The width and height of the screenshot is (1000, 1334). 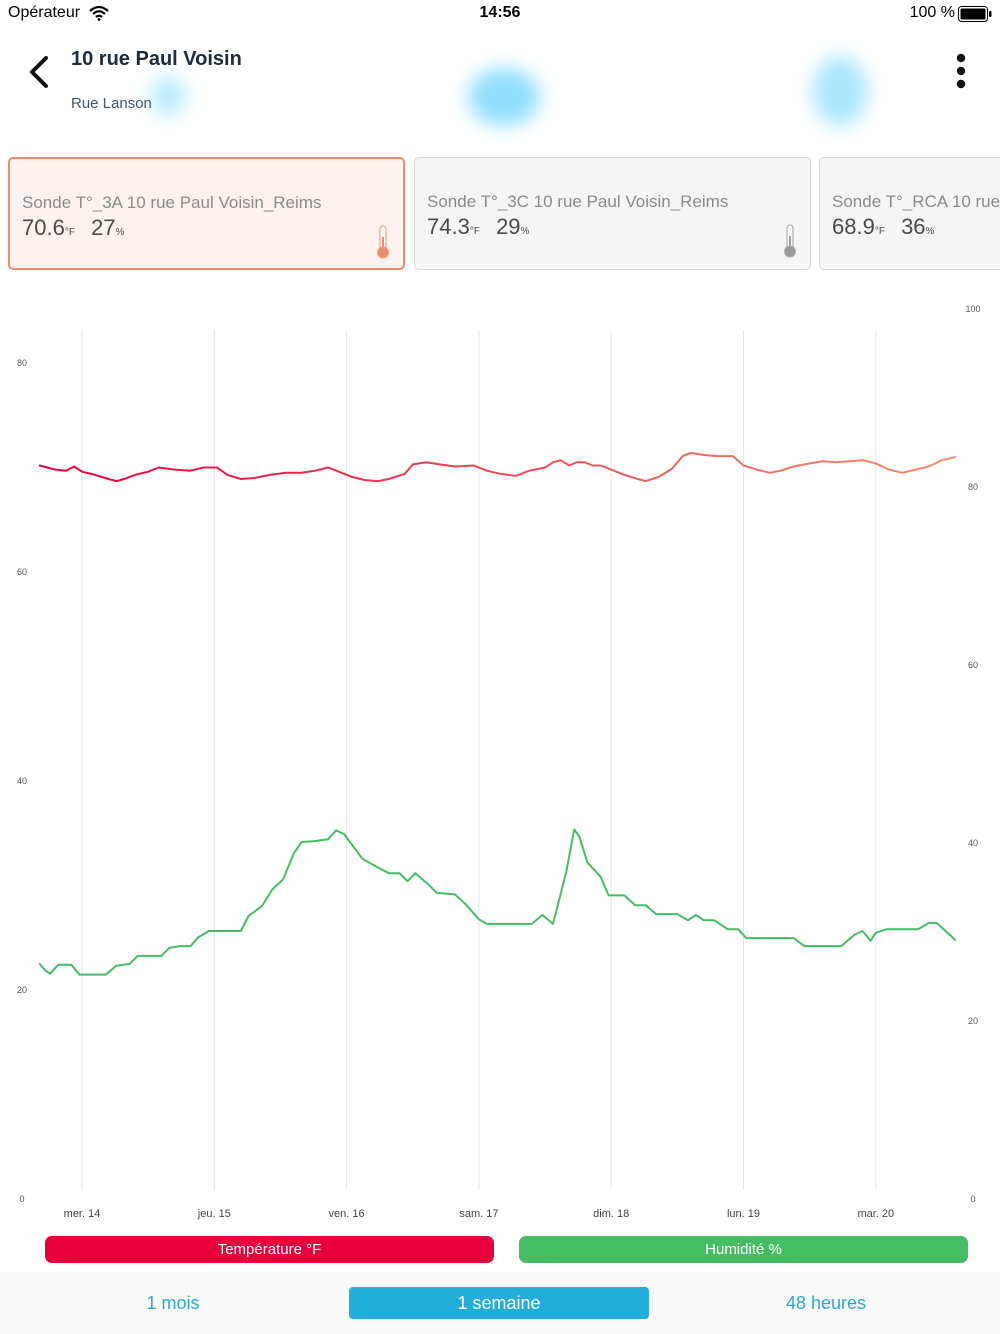 I want to click on more-vertical-icon, so click(x=961, y=72).